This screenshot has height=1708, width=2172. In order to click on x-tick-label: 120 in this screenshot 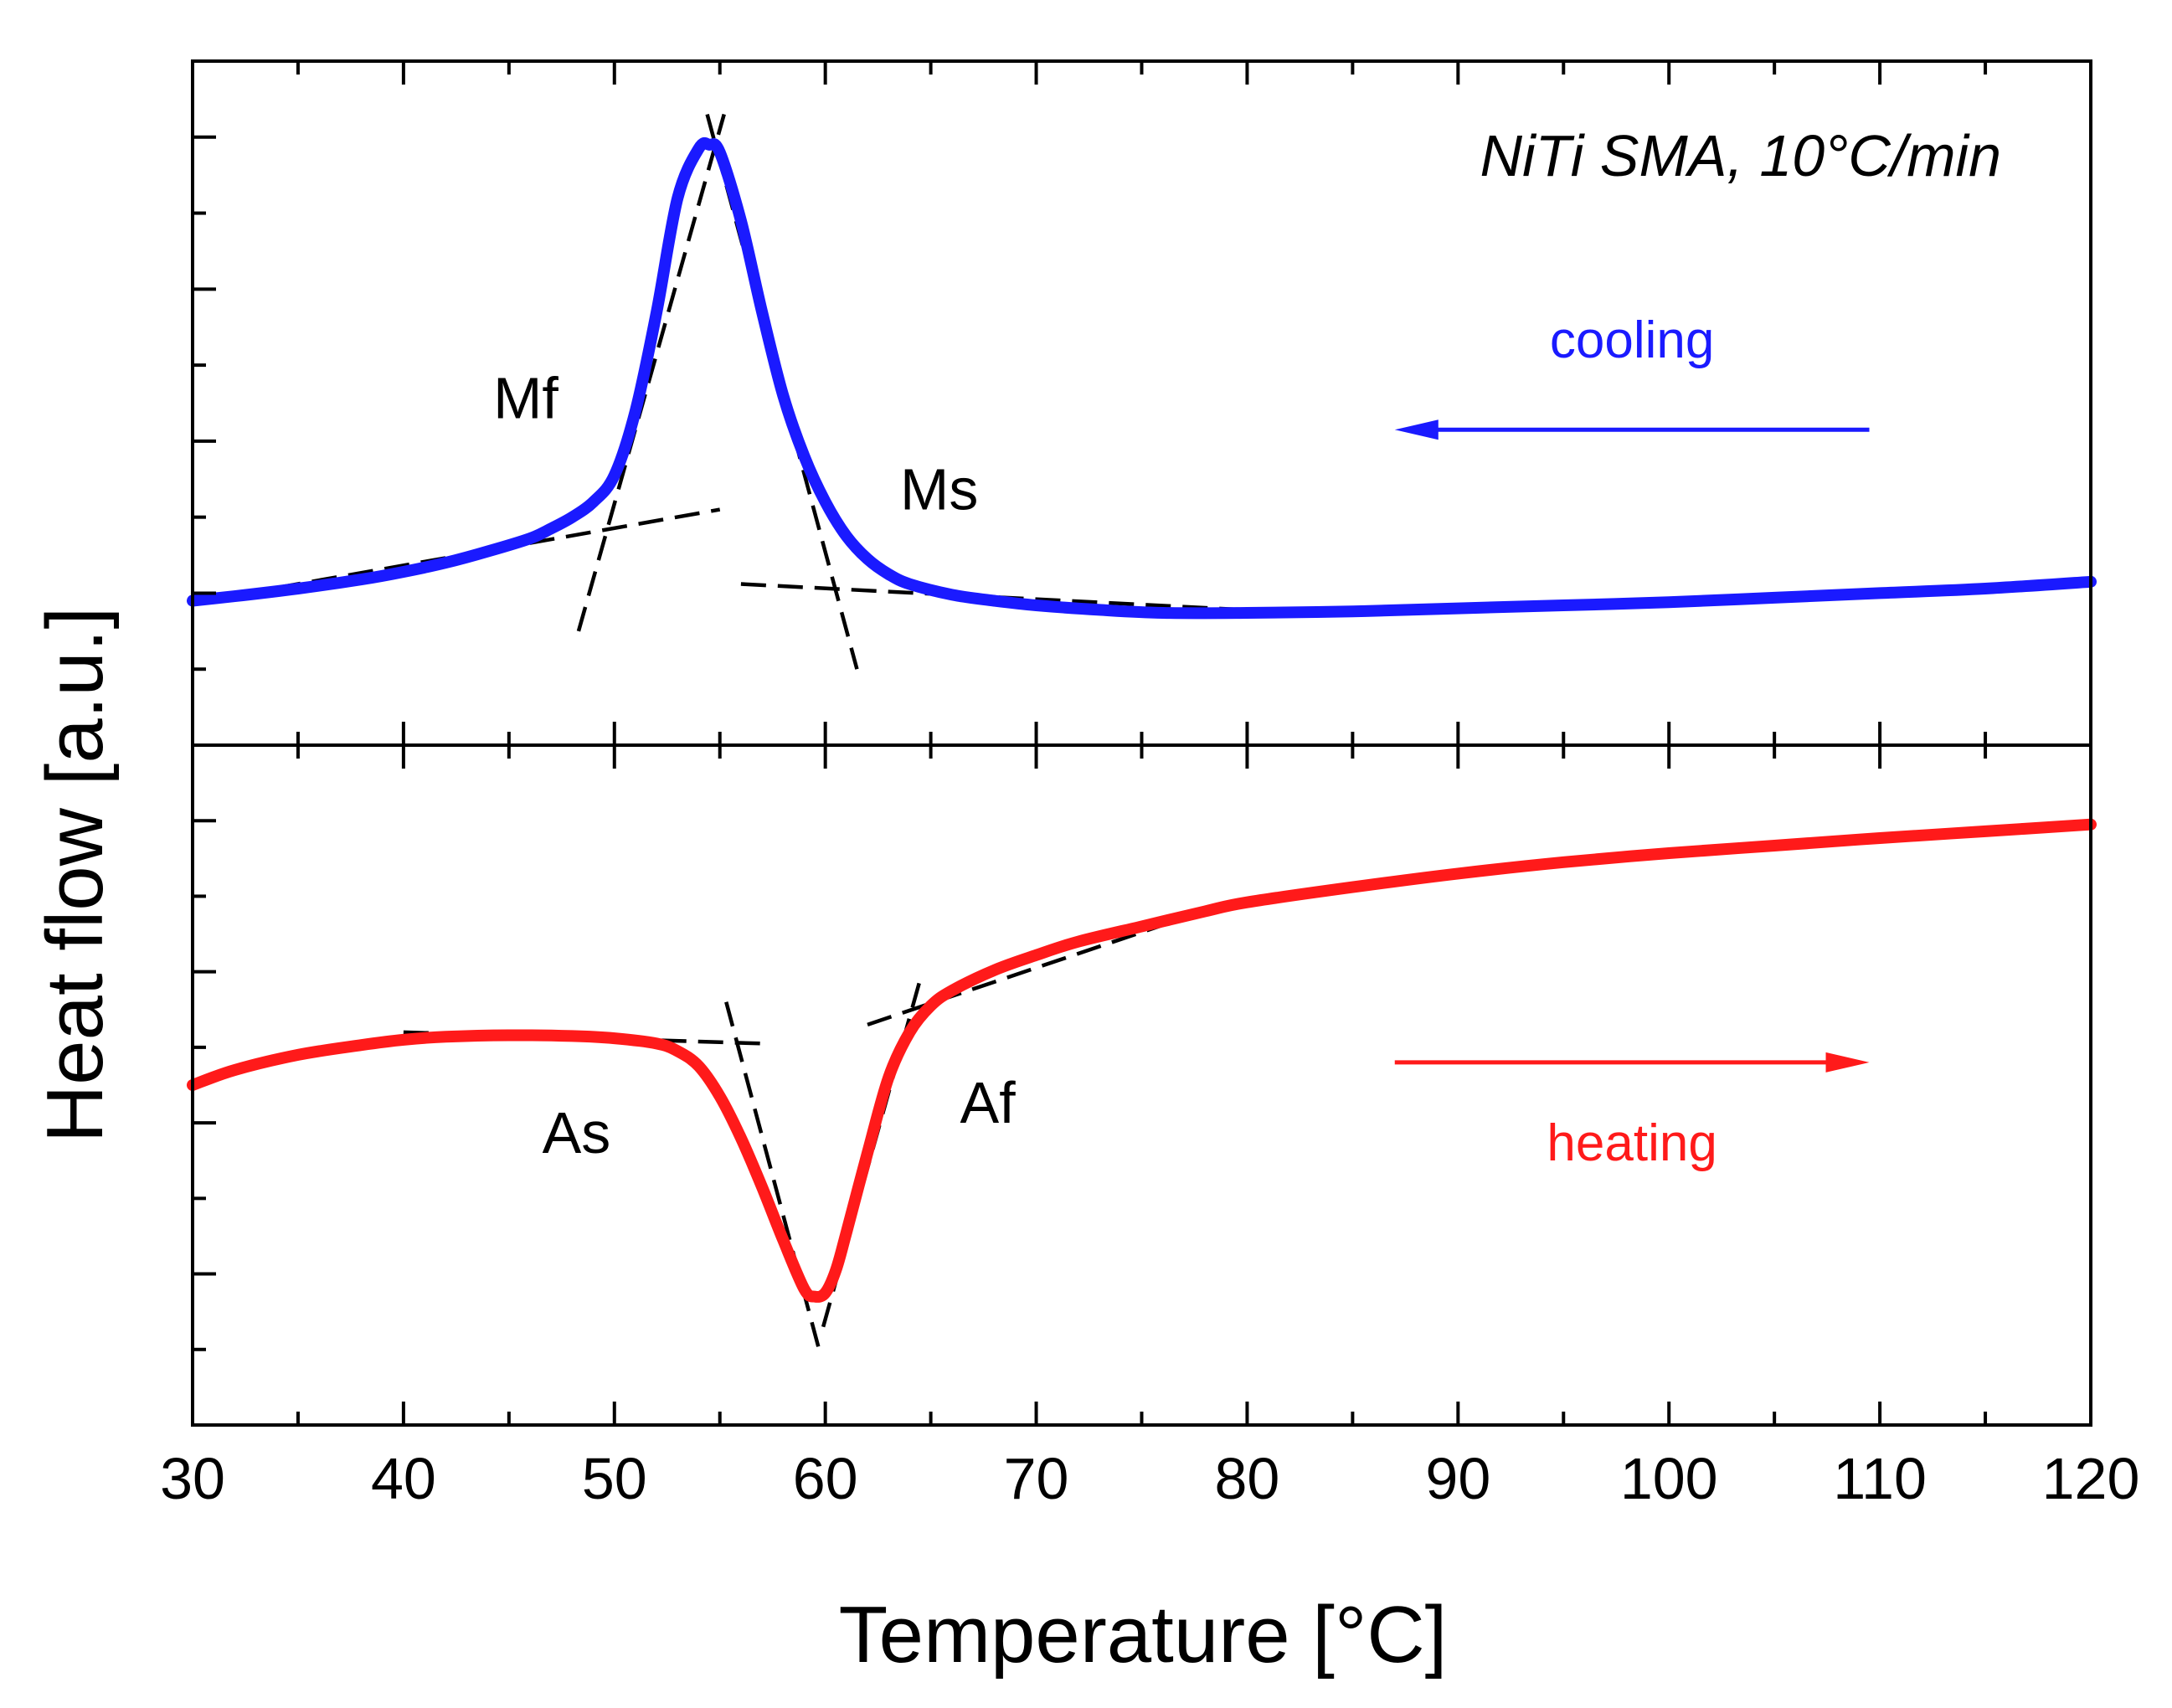, I will do `click(2091, 1479)`.